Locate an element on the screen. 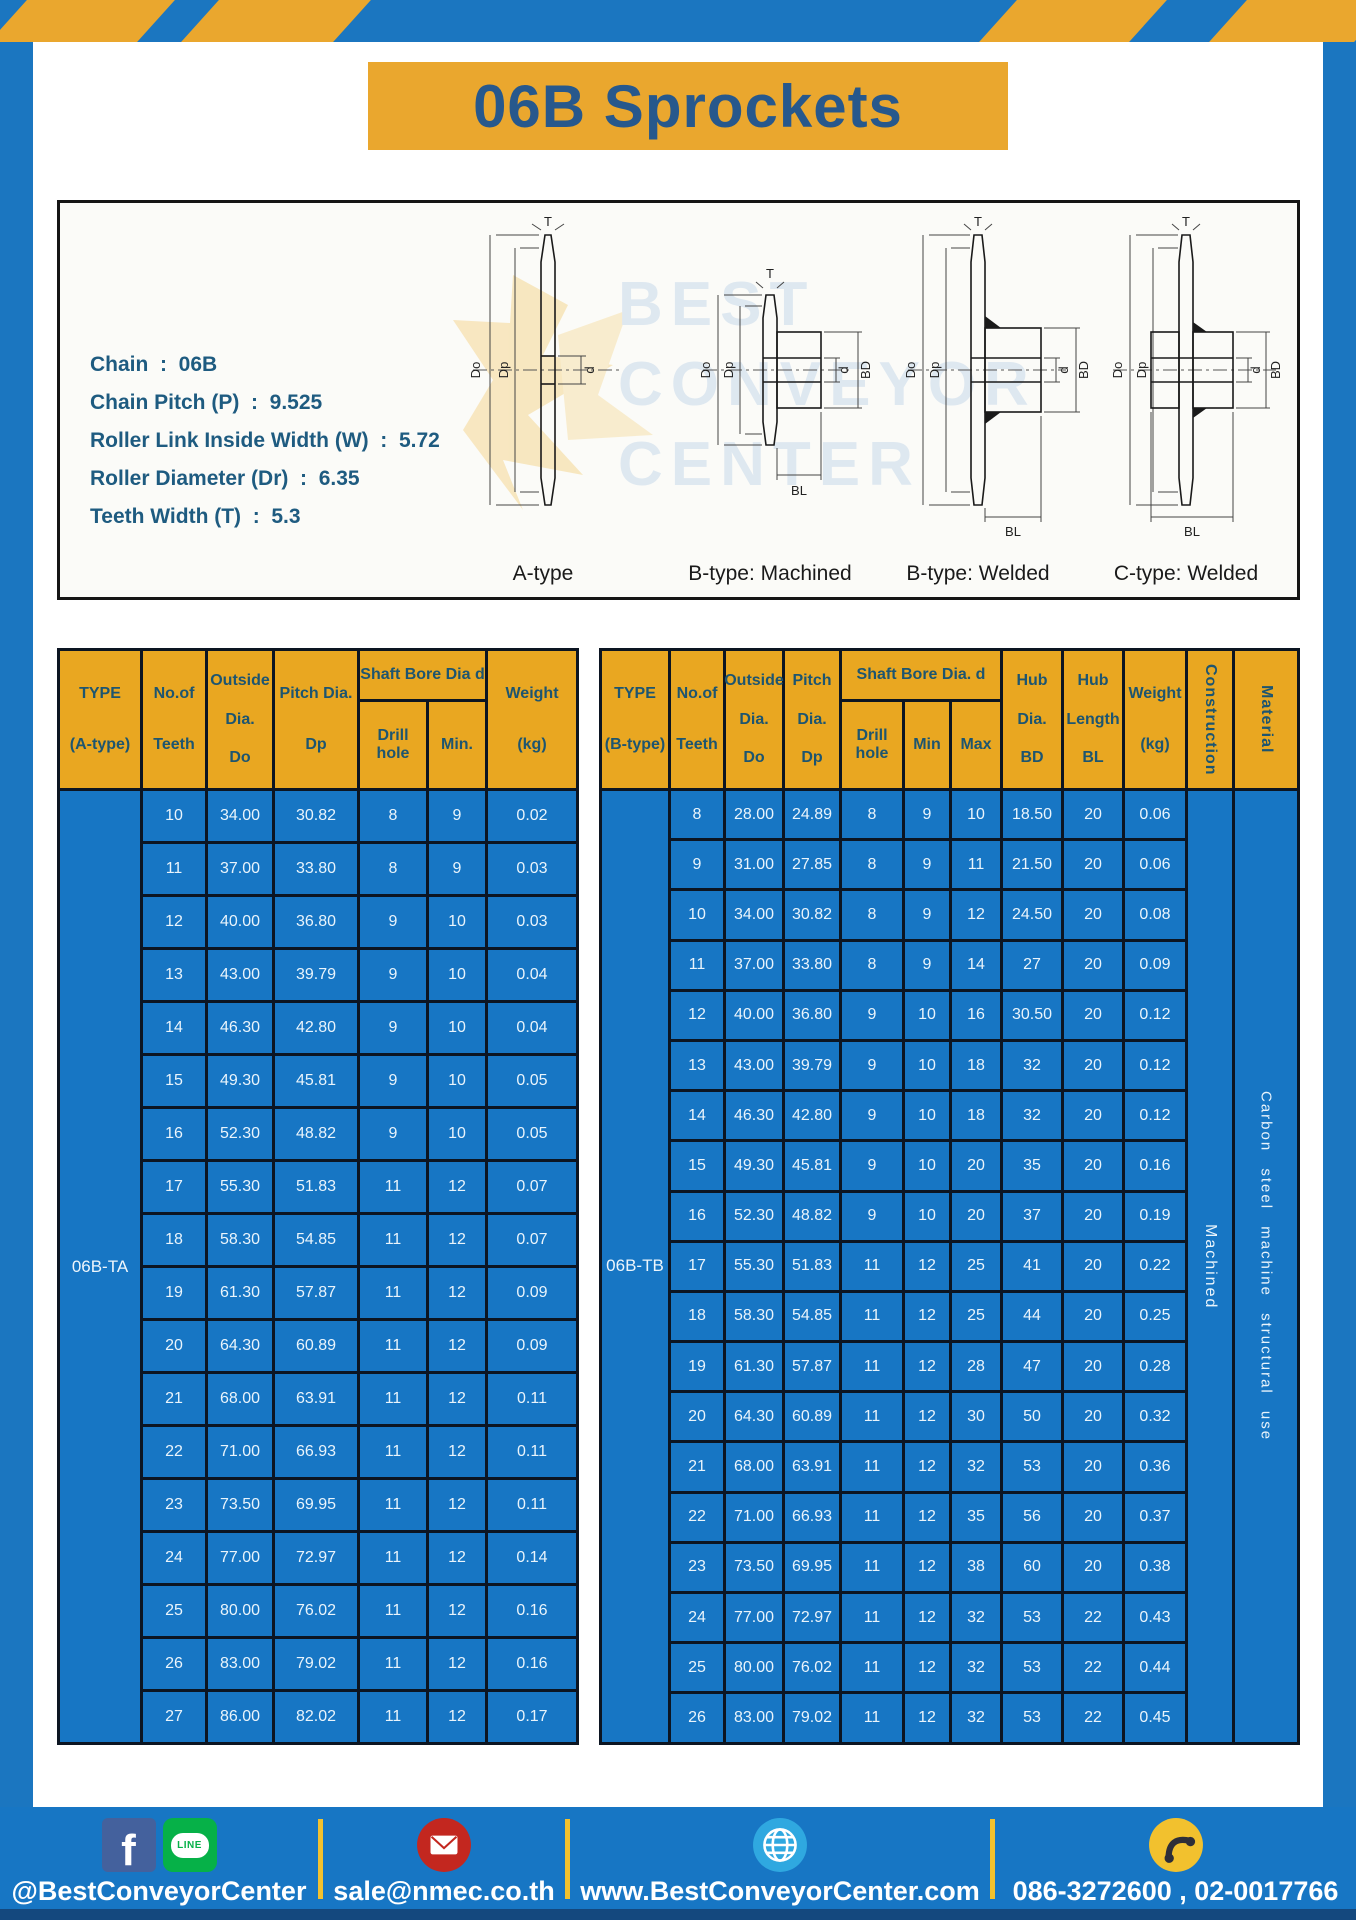 The width and height of the screenshot is (1356, 1920). table-row: 23 73.50 69.95 11 12 0.11 is located at coordinates (359, 1505).